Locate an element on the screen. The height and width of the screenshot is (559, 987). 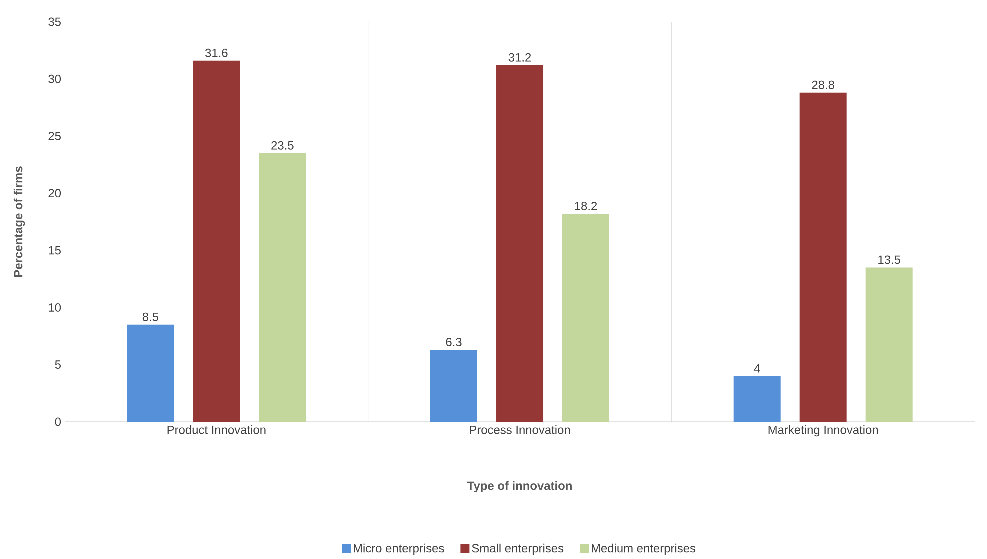
data-label: 31.6 is located at coordinates (216, 53).